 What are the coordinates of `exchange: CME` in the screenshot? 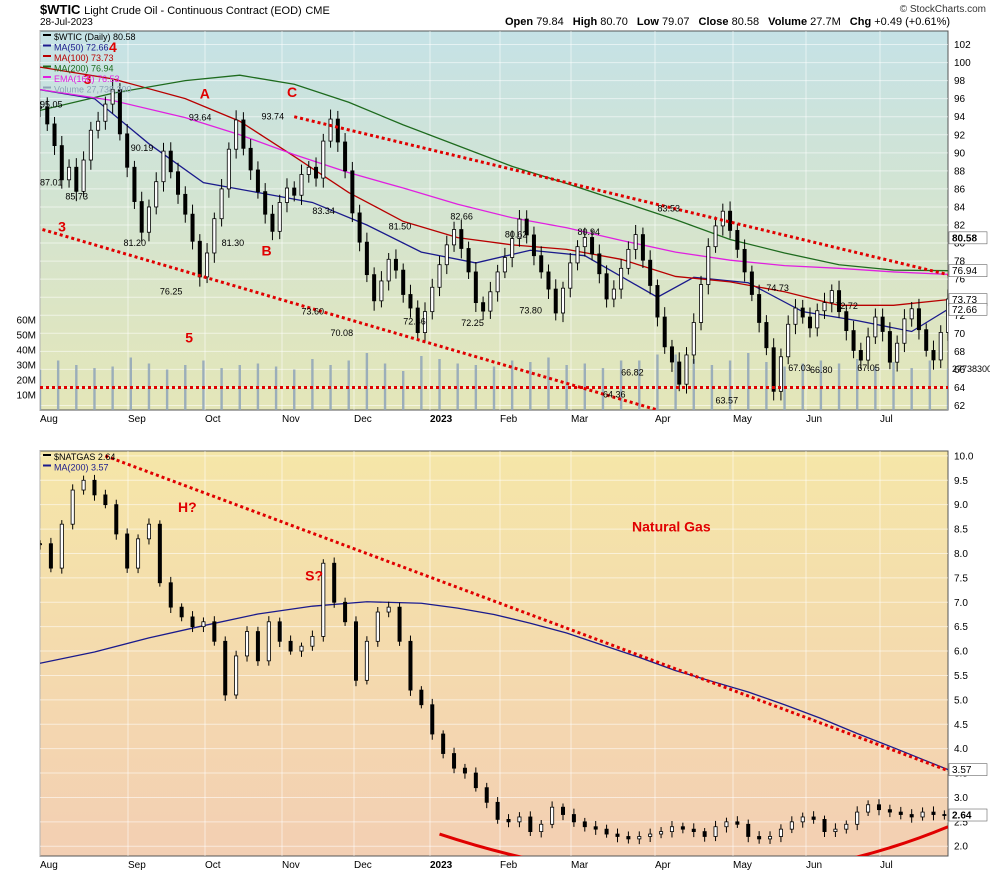 It's located at (317, 11).